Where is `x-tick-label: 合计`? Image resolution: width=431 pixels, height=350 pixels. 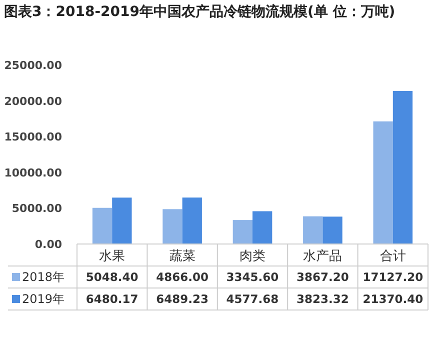
x-tick-label: 合计 is located at coordinates (393, 256).